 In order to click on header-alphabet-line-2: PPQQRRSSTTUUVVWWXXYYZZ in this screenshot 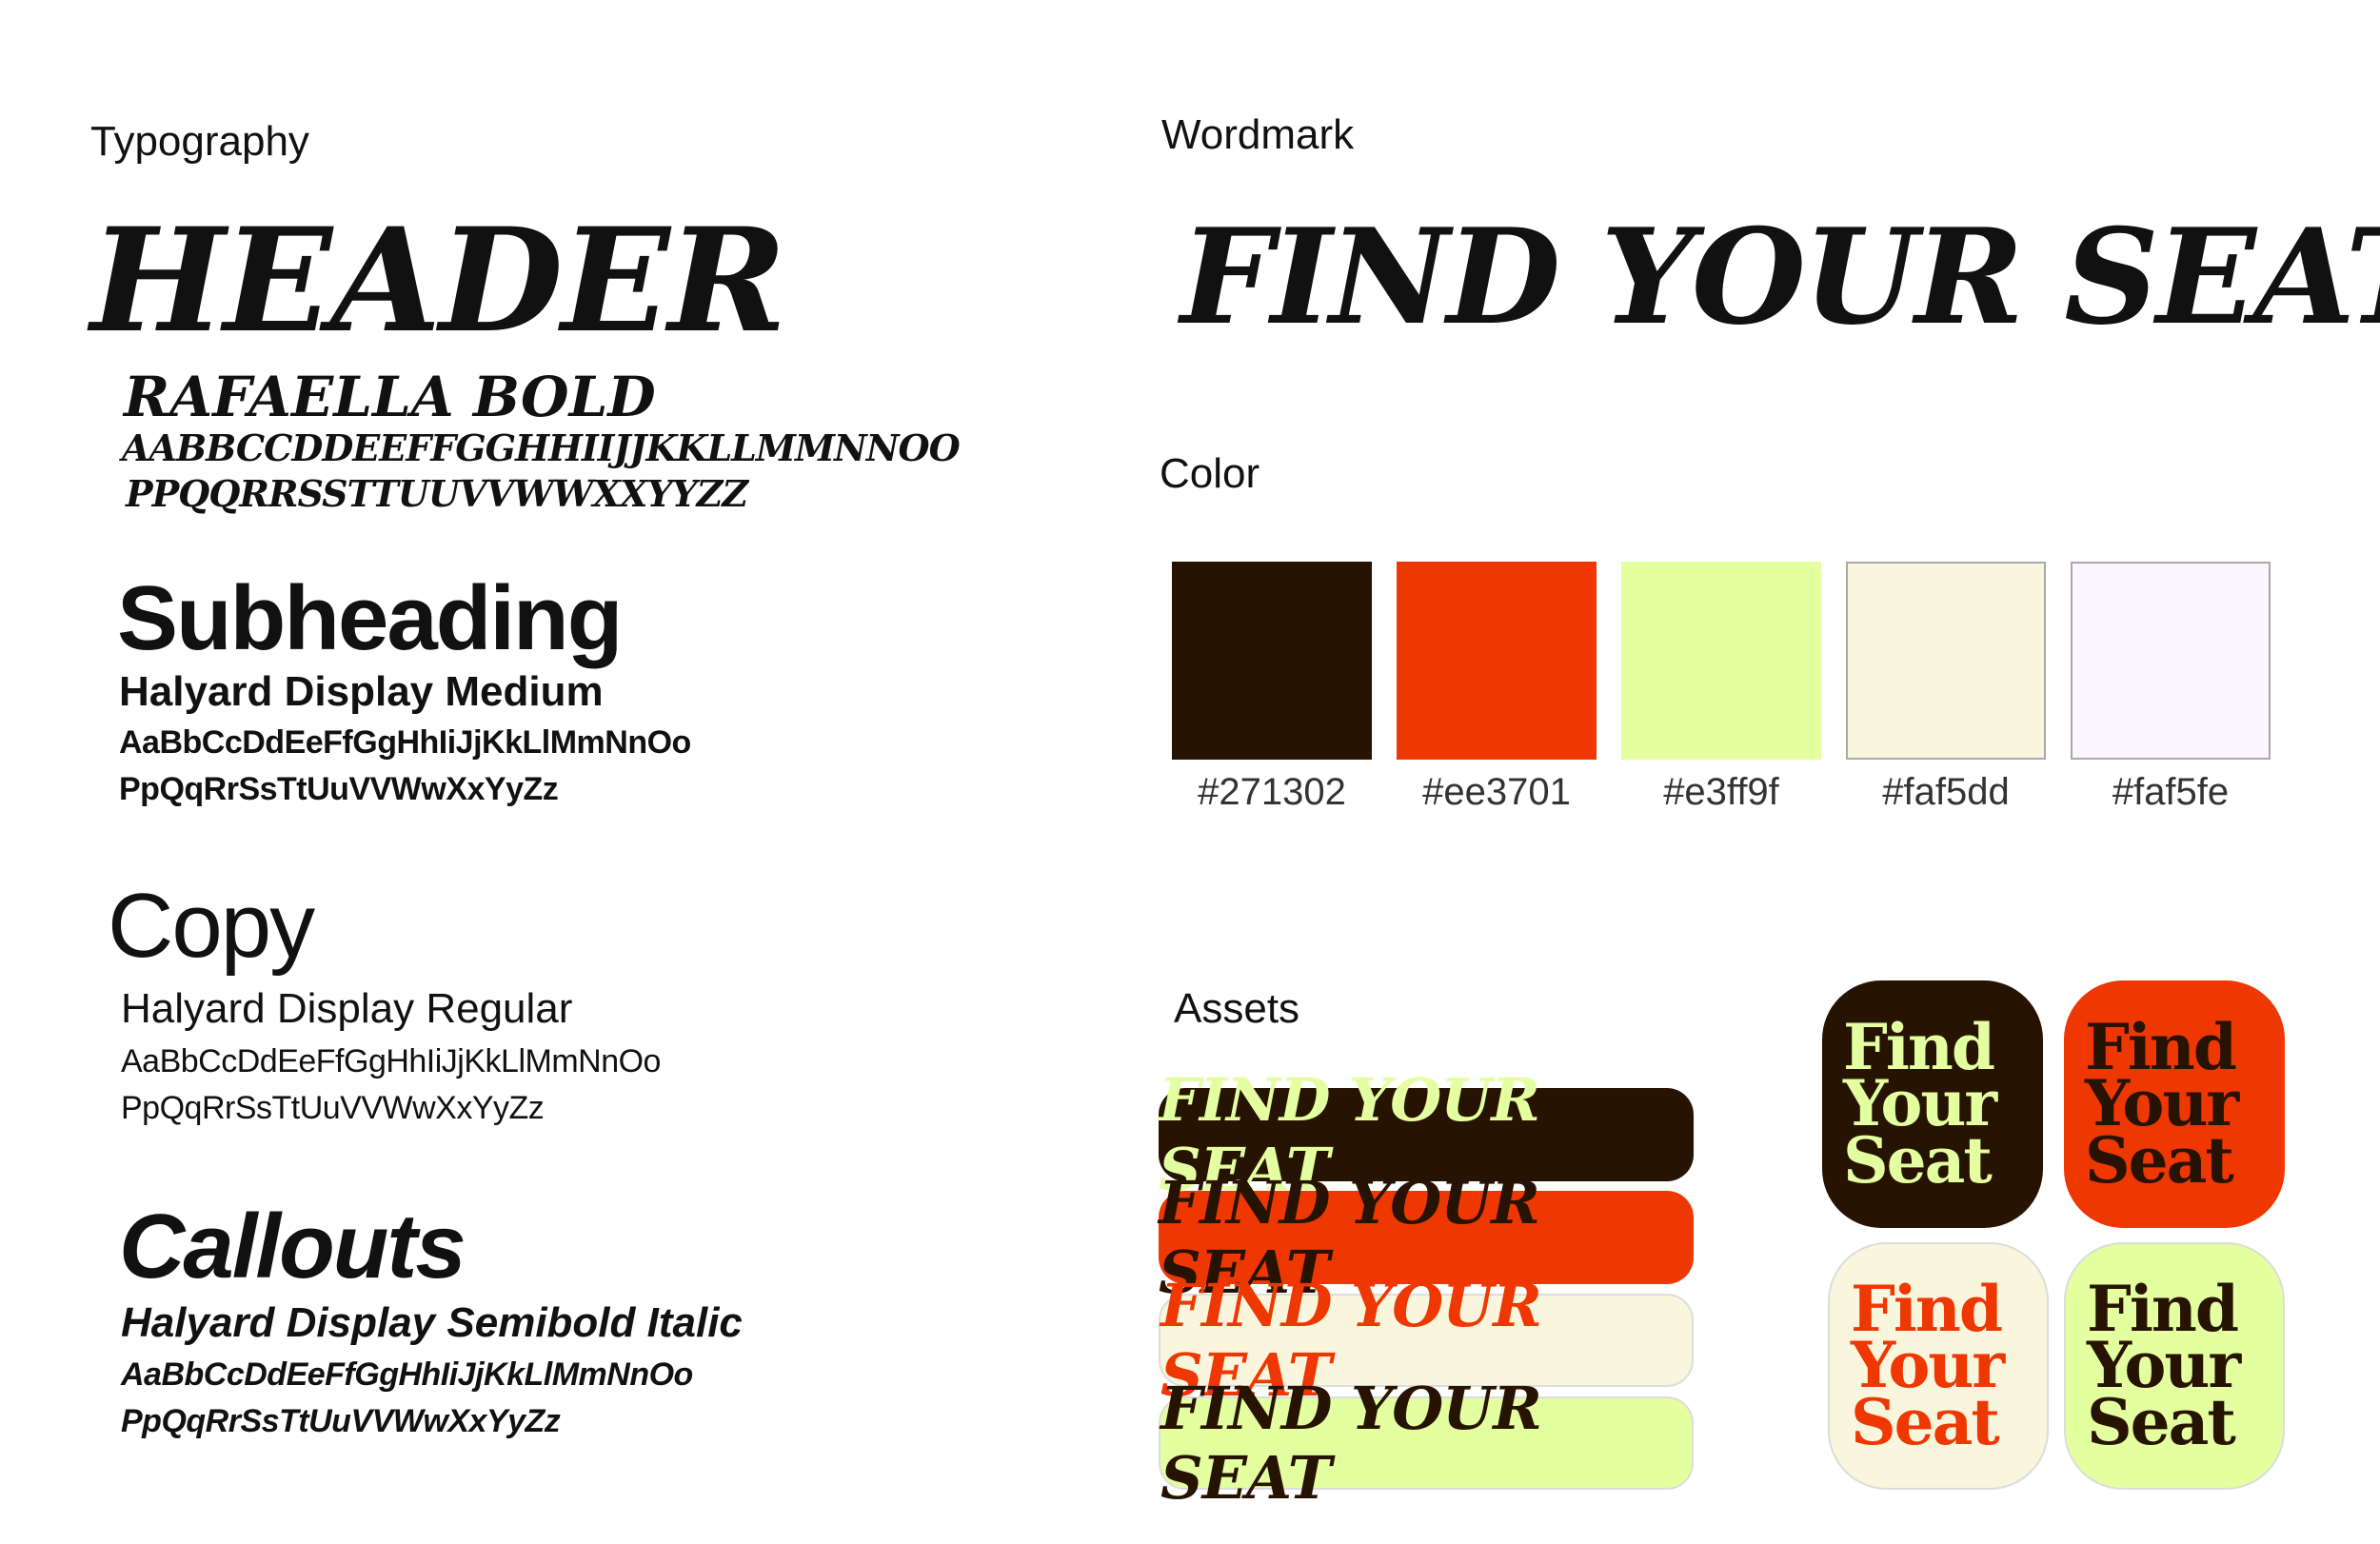, I will do `click(437, 493)`.